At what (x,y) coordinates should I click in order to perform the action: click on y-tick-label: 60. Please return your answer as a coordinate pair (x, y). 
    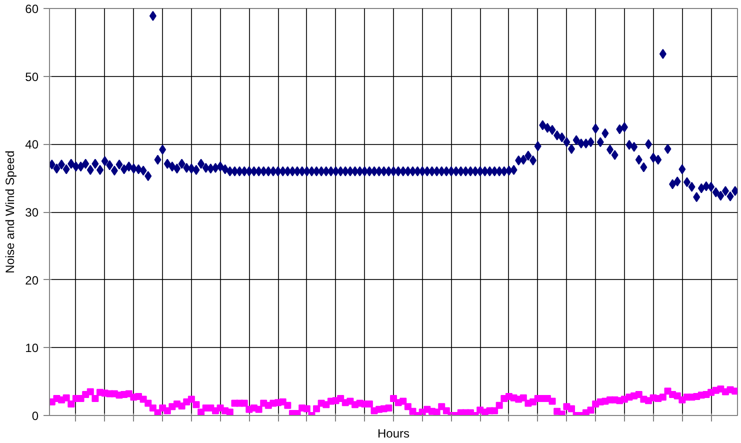
    Looking at the image, I should click on (32, 9).